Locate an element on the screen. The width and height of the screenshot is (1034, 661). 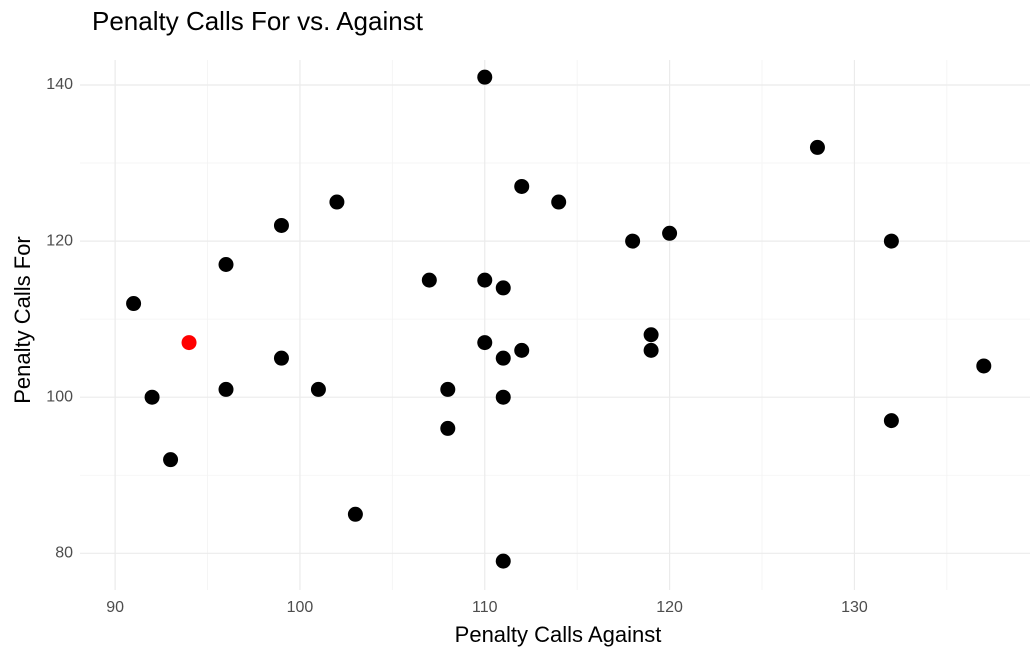
y-tick-label: 140 is located at coordinates (59, 84).